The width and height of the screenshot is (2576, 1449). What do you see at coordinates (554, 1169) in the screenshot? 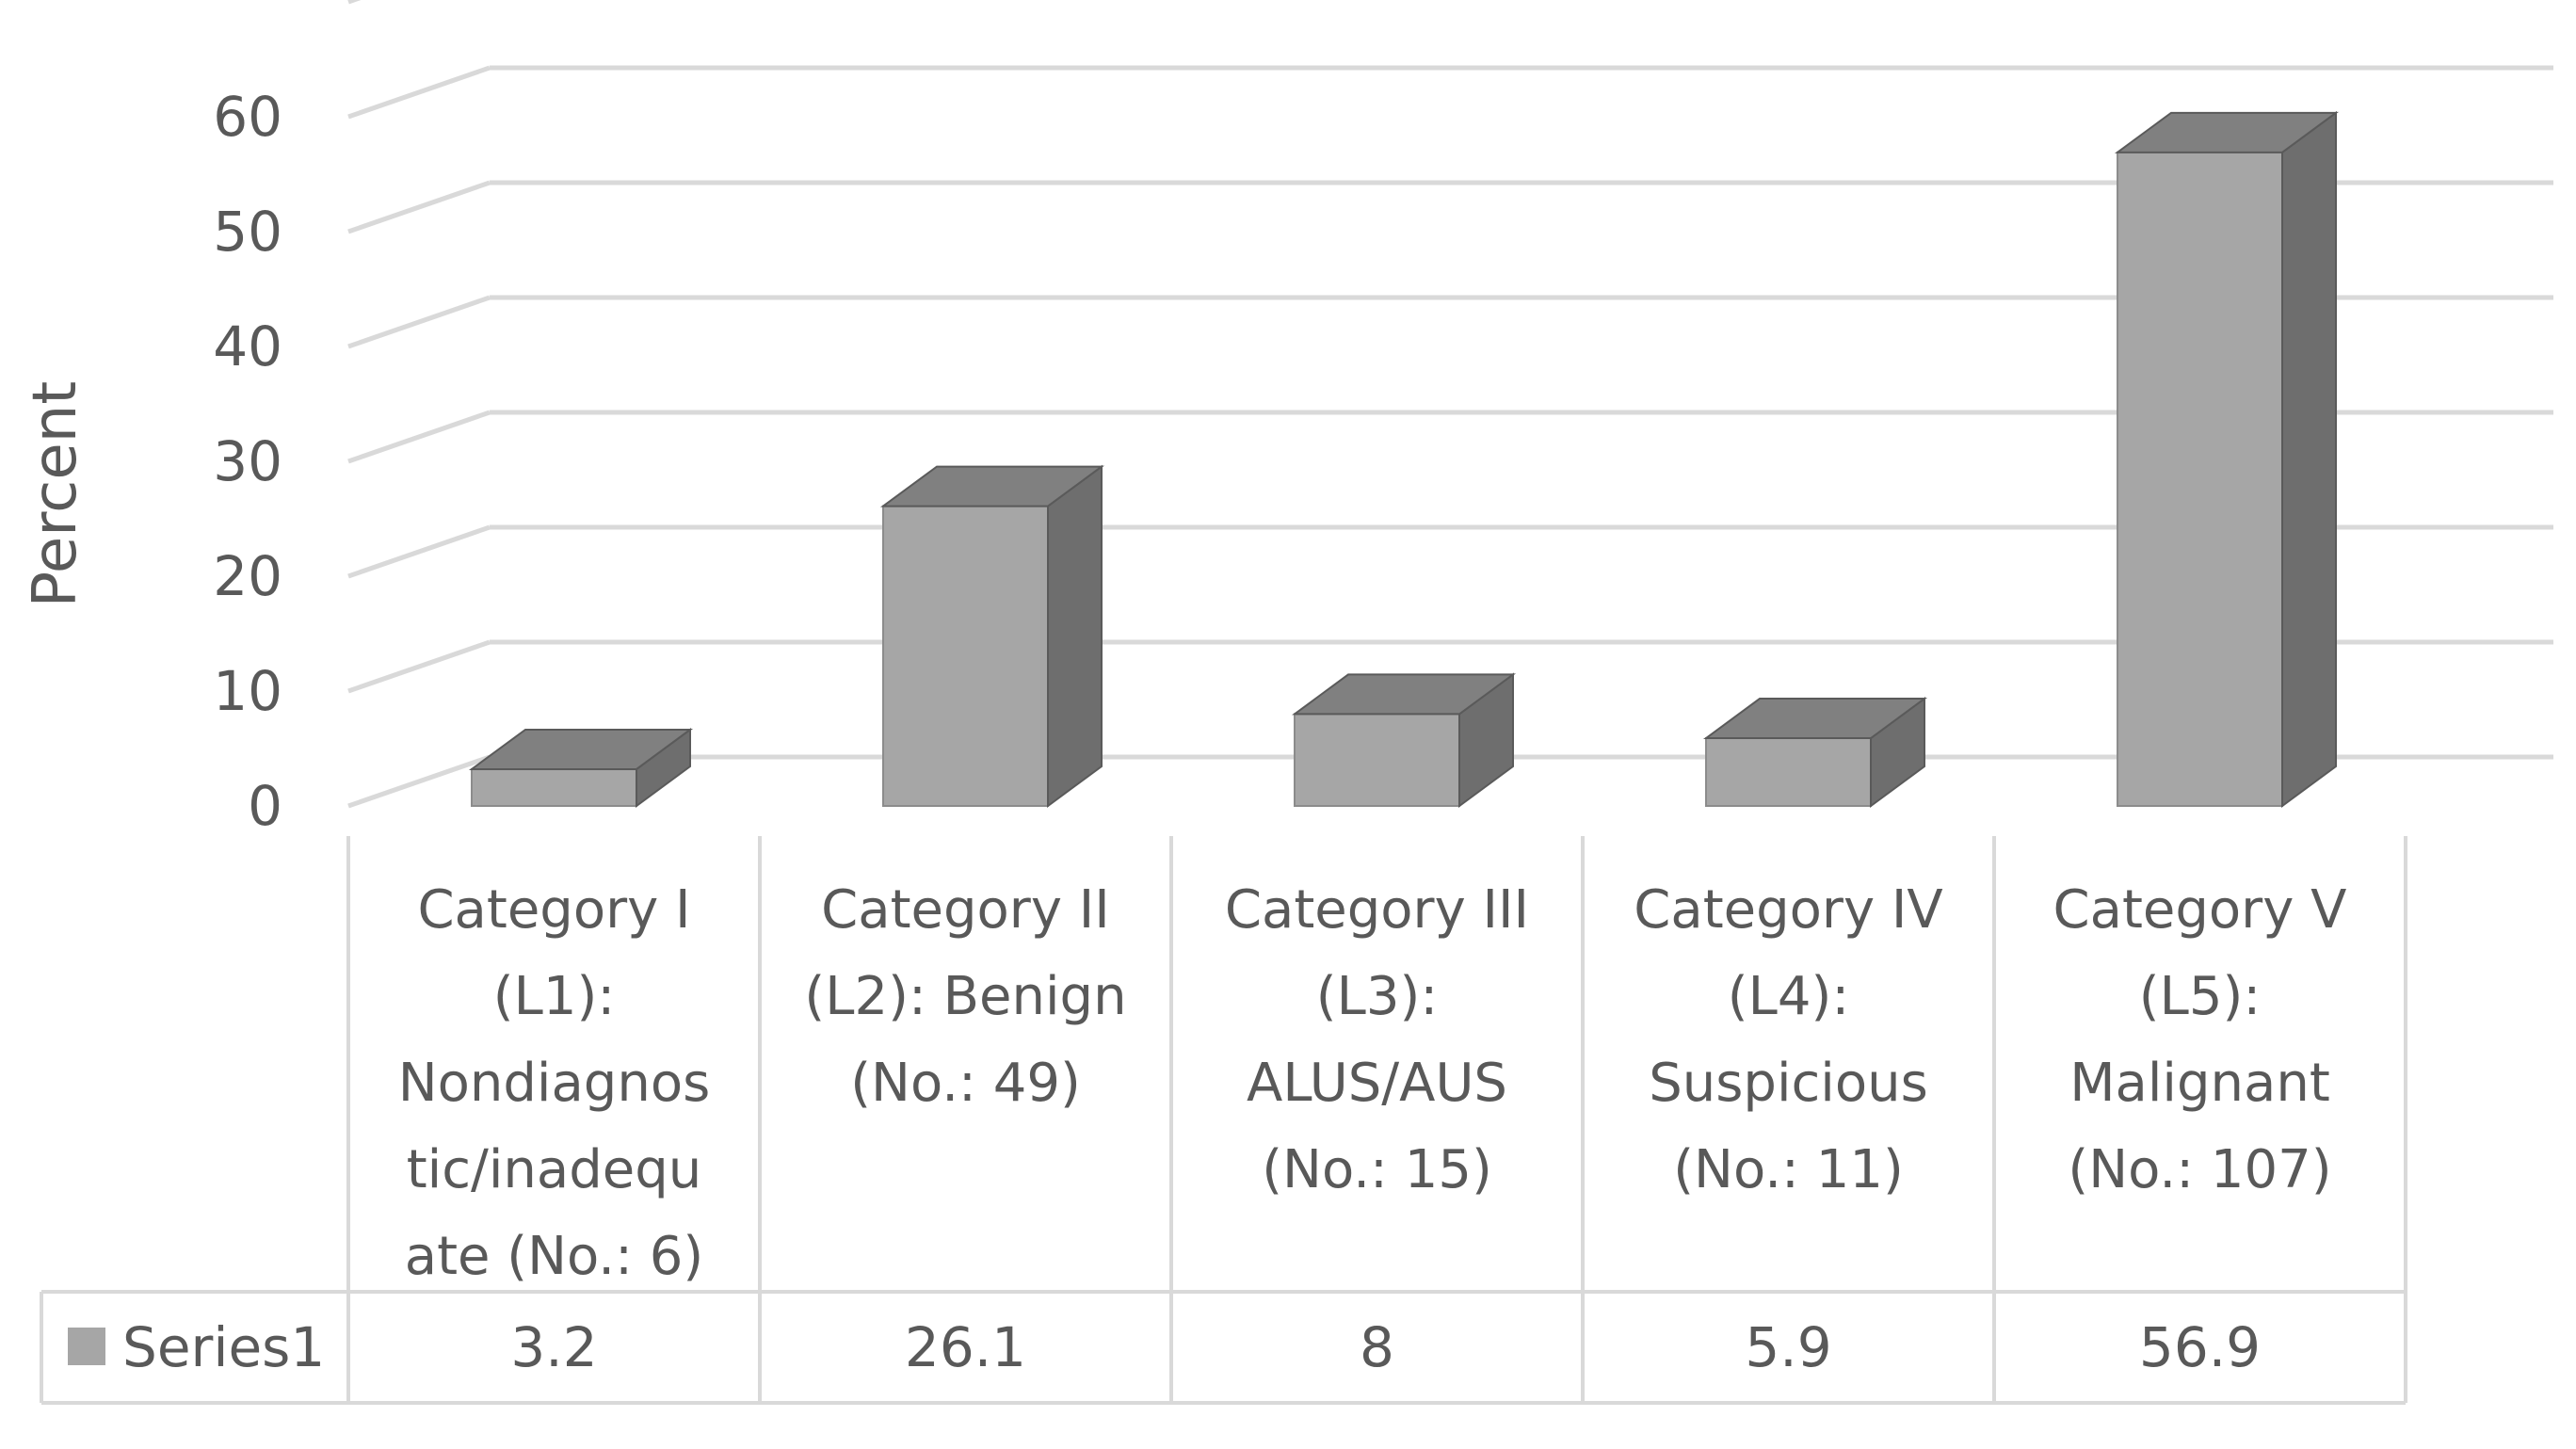
I see `x-tick-label-line: tic/inadequ` at bounding box center [554, 1169].